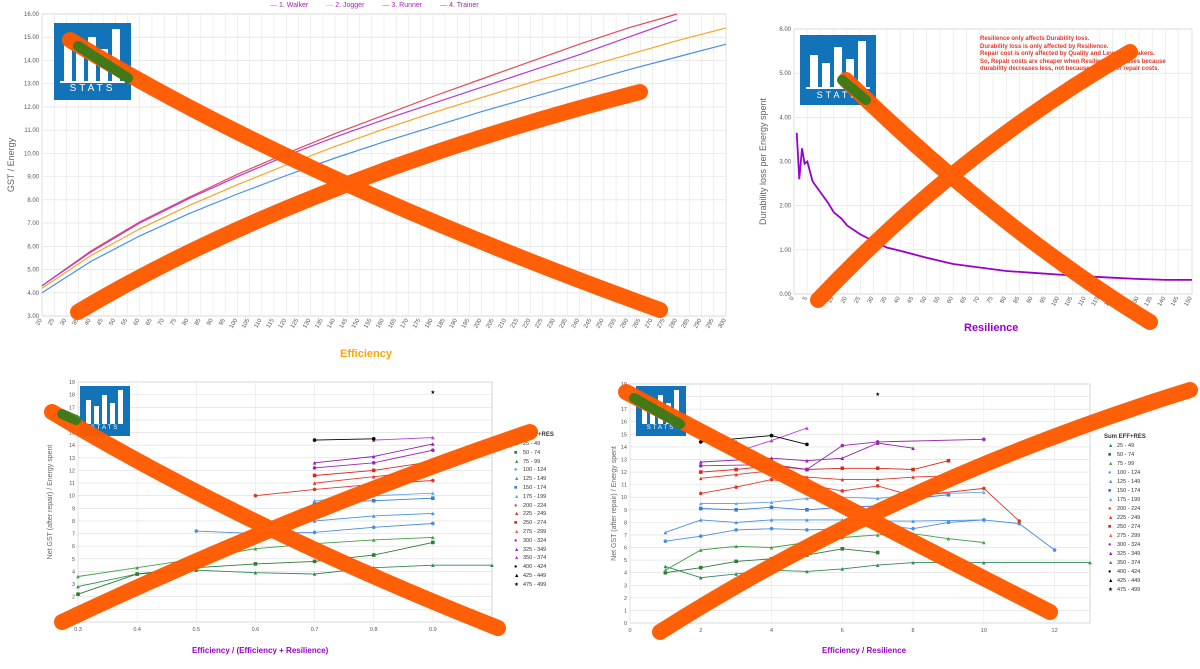 The image size is (1200, 669). I want to click on x-tick-label: 110, so click(259, 323).